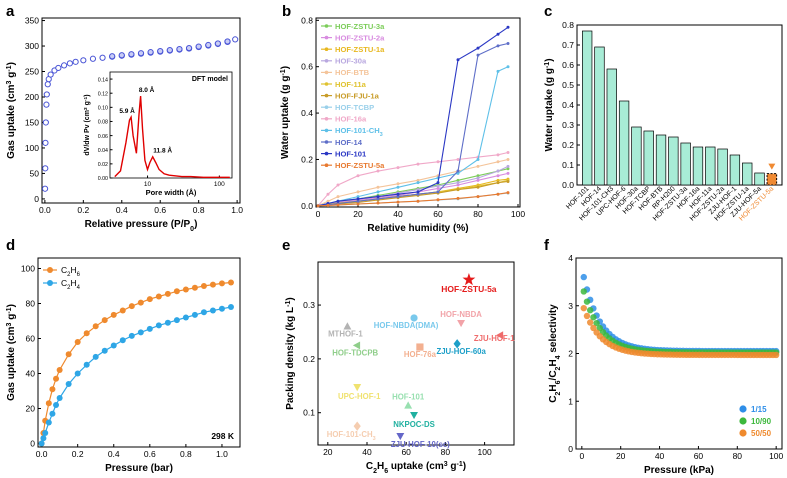  I want to click on panel-a-ytick-label: 350, so click(32, 21).